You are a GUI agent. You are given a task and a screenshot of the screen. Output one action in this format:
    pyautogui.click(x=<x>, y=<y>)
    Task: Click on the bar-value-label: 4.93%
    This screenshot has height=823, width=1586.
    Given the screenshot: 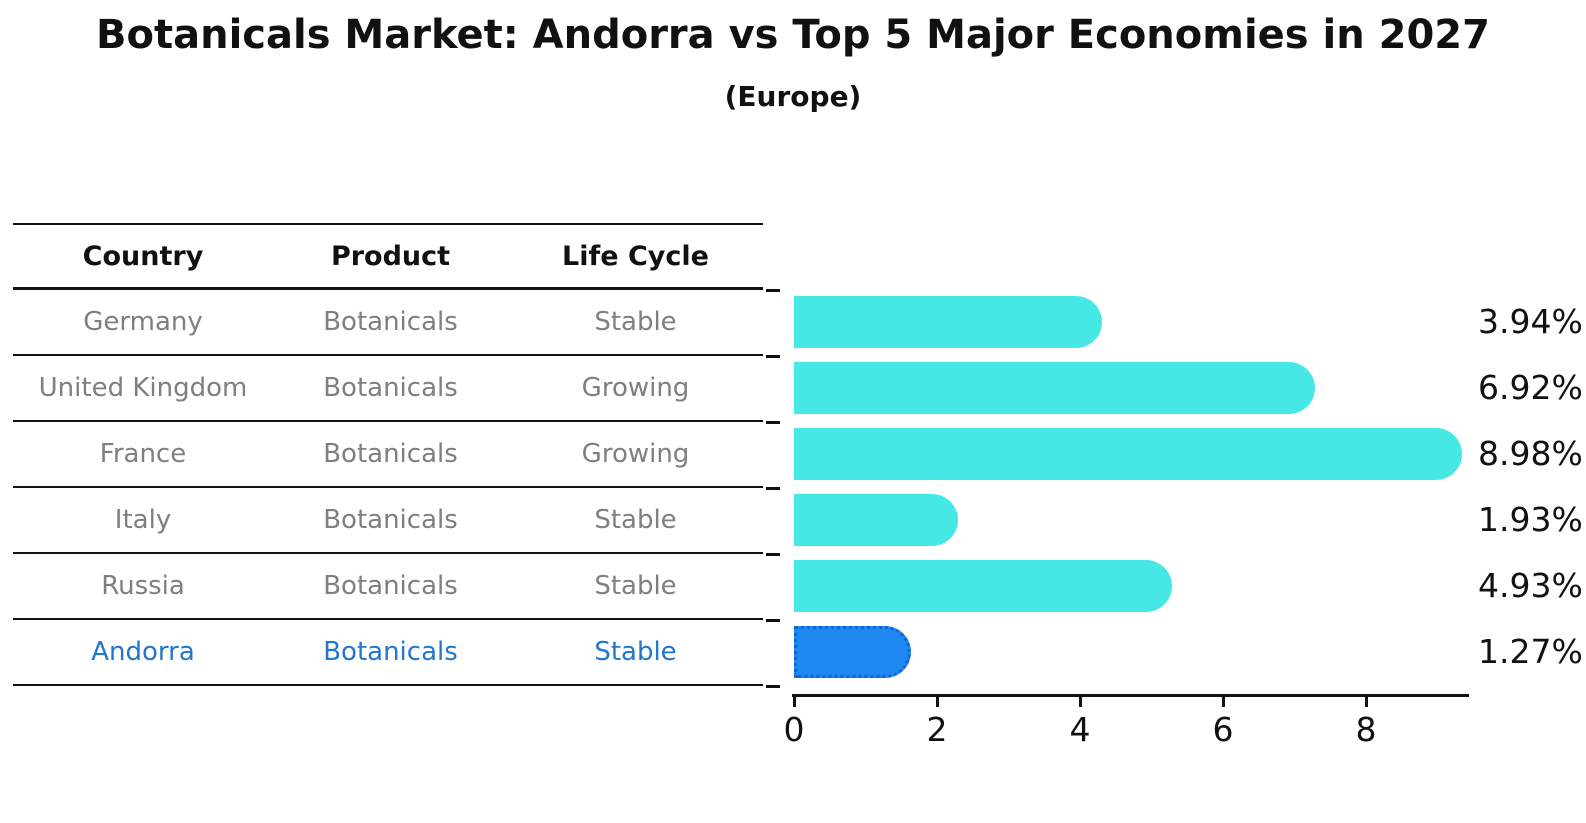 What is the action you would take?
    pyautogui.click(x=1530, y=585)
    